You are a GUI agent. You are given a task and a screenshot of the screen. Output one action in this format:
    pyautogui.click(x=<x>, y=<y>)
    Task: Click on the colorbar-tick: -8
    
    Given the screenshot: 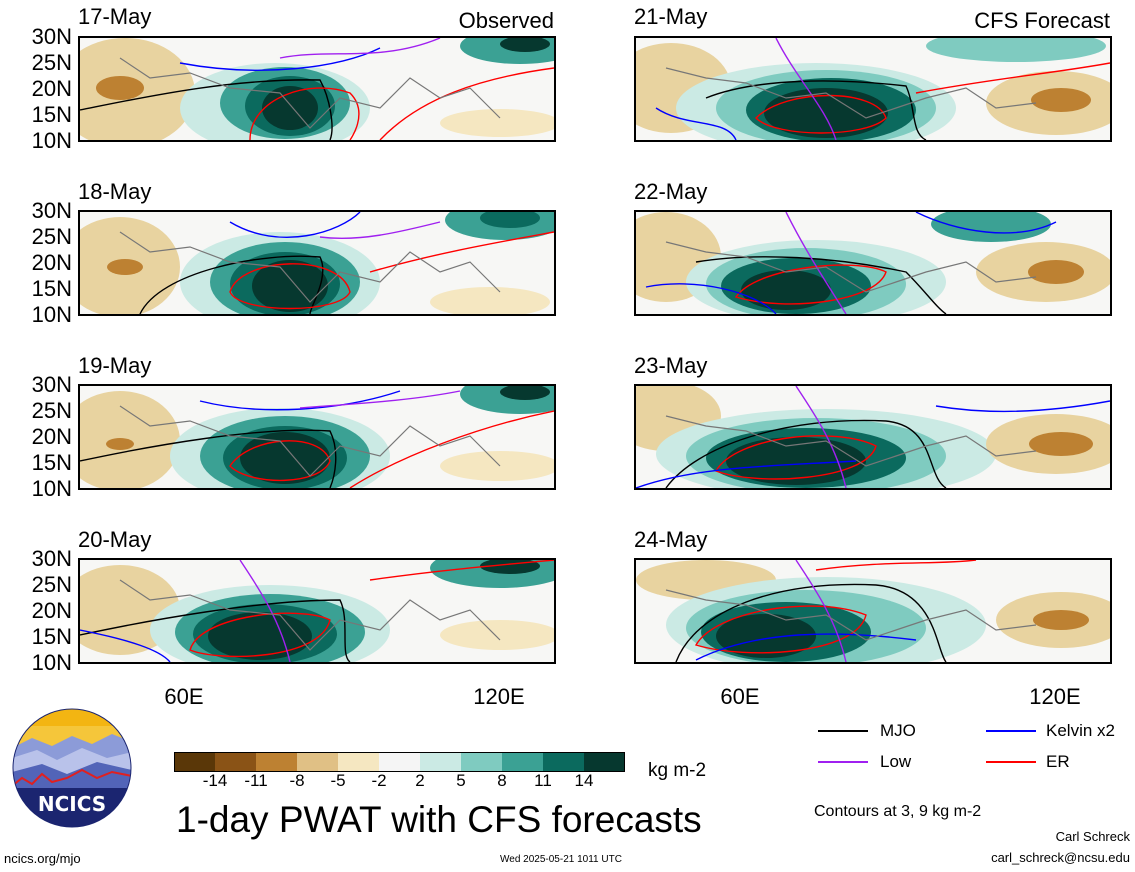 What is the action you would take?
    pyautogui.click(x=297, y=780)
    